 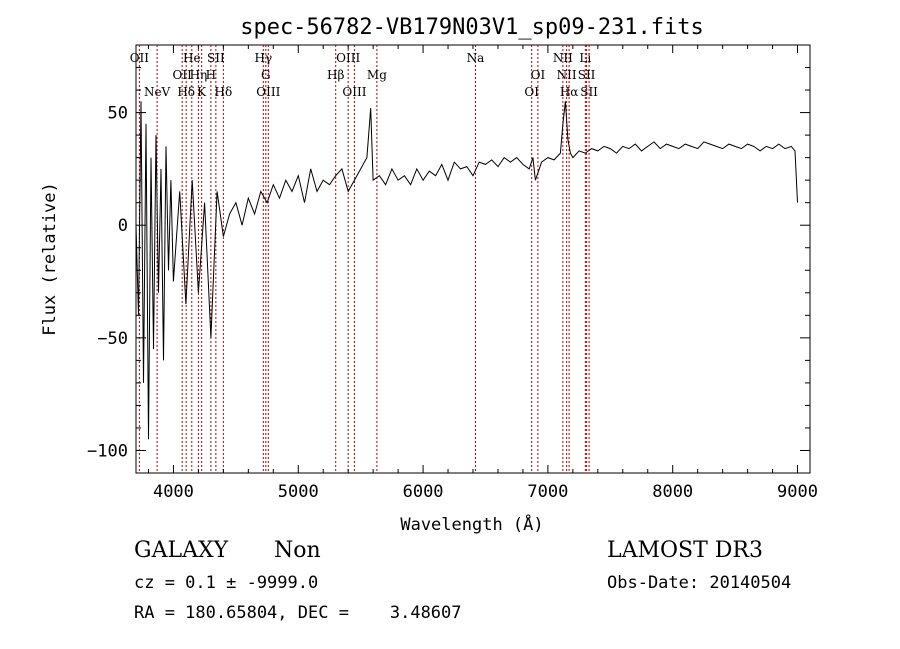 What do you see at coordinates (192, 58) in the screenshot?
I see `marker-label-4: He` at bounding box center [192, 58].